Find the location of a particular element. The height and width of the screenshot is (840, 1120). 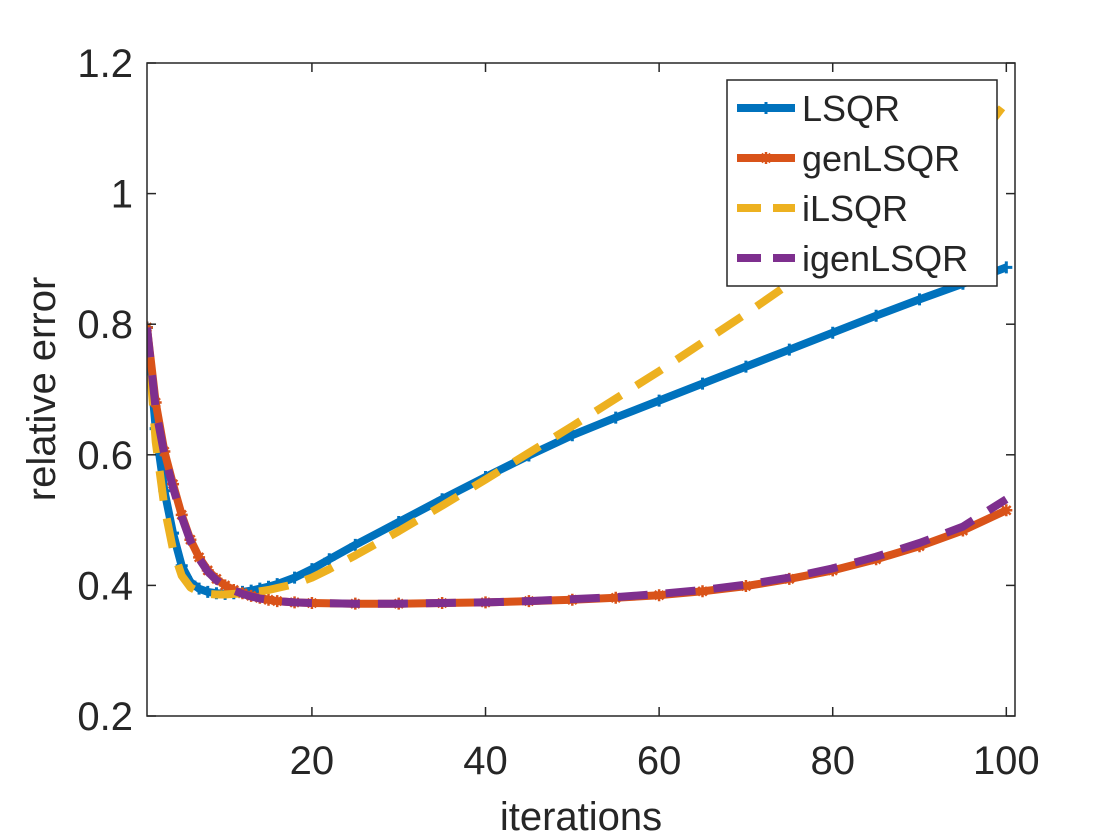

y-tick-label: 0.6 is located at coordinates (105, 456).